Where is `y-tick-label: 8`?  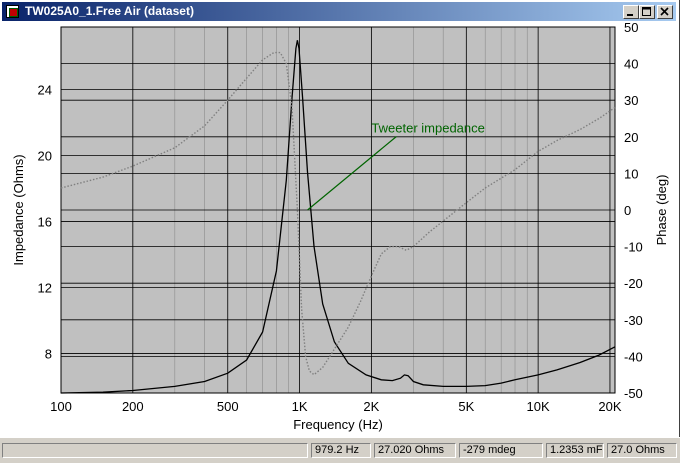
y-tick-label: 8 is located at coordinates (48, 353).